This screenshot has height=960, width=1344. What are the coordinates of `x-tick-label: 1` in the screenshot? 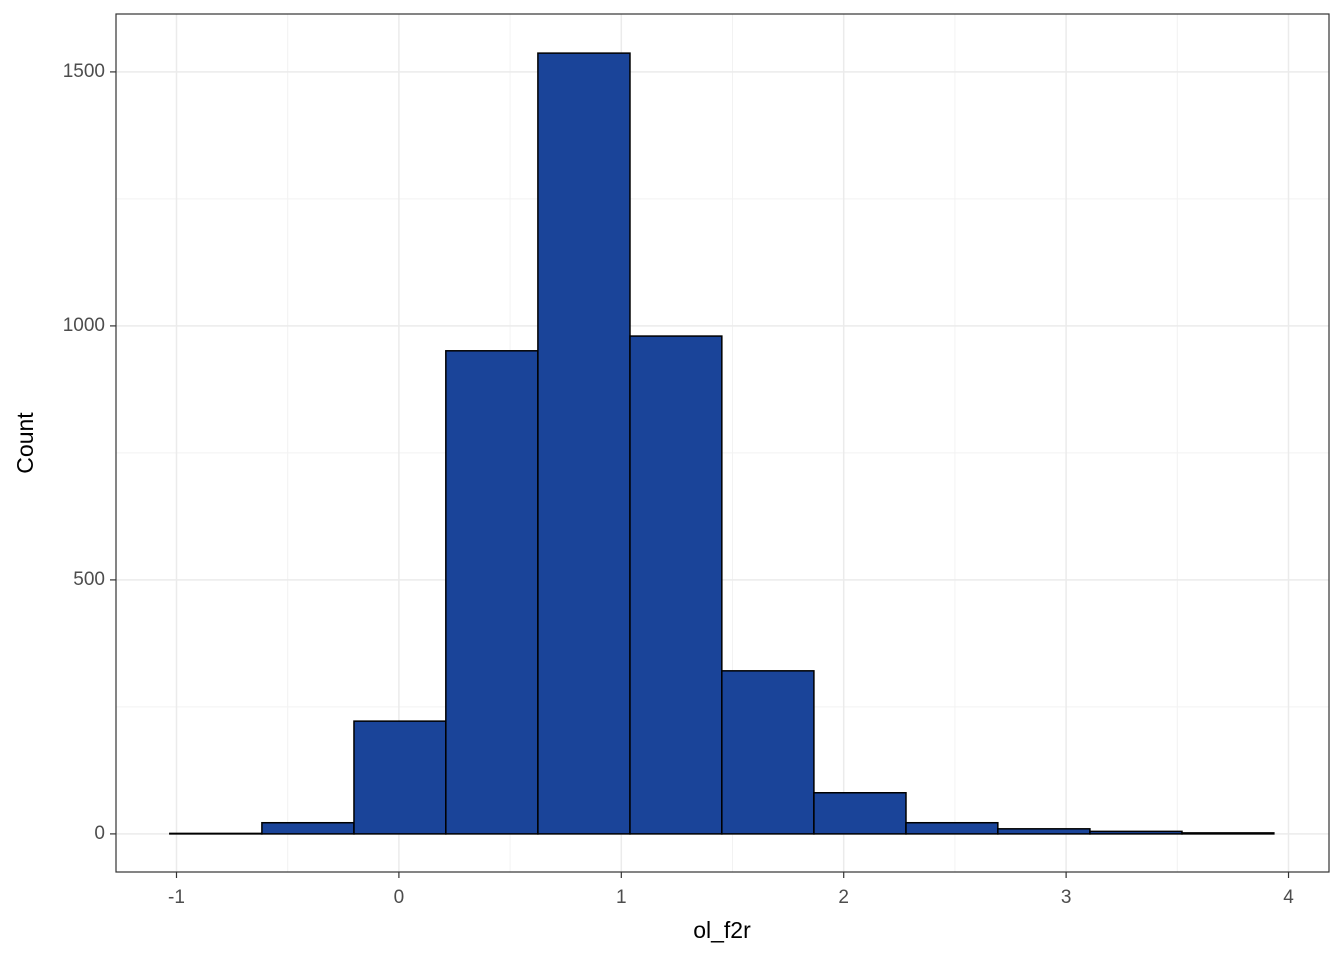 It's located at (621, 897).